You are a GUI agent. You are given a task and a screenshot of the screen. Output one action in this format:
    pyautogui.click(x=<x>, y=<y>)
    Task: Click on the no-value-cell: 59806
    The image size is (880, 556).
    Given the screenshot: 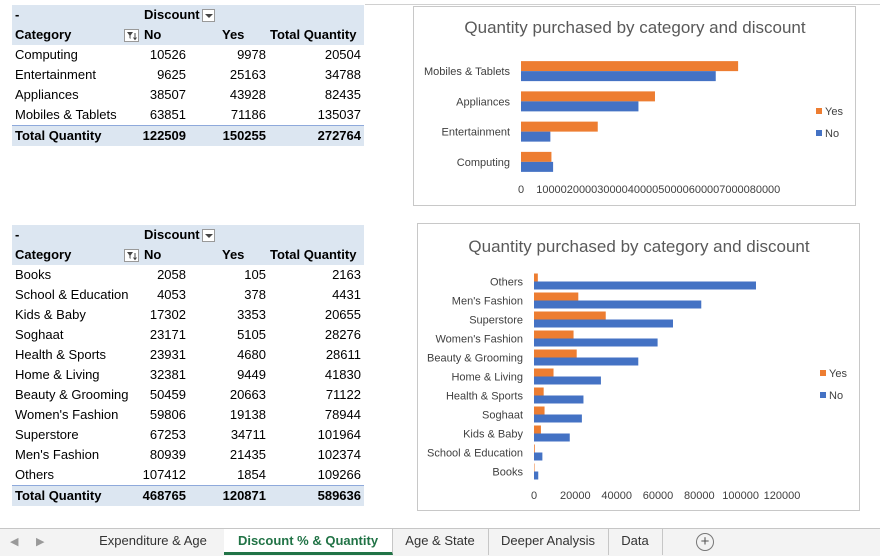 What is the action you would take?
    pyautogui.click(x=167, y=414)
    